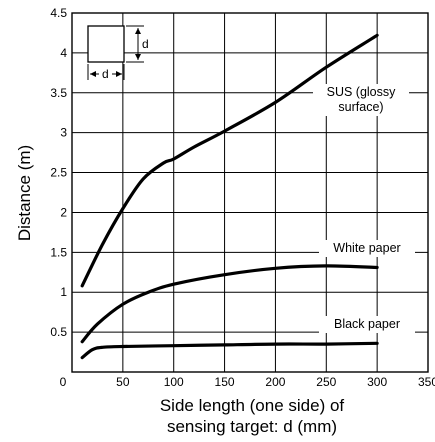 This screenshot has width=435, height=442. What do you see at coordinates (252, 405) in the screenshot?
I see `x-axis-title-line-1: Side length (one side) of` at bounding box center [252, 405].